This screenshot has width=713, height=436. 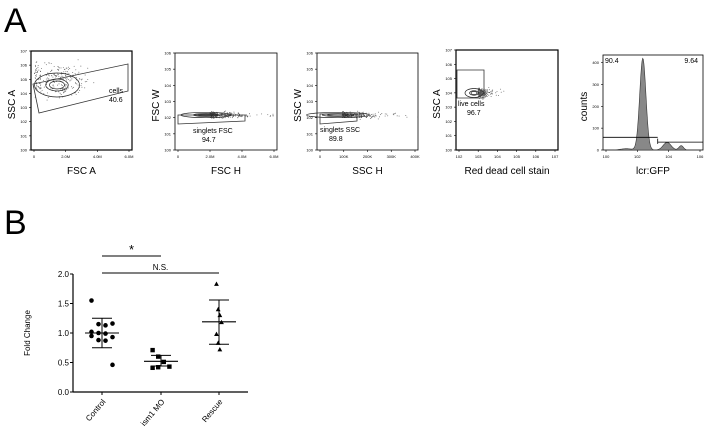 I want to click on y-tick-label: 0.0, so click(x=64, y=392).